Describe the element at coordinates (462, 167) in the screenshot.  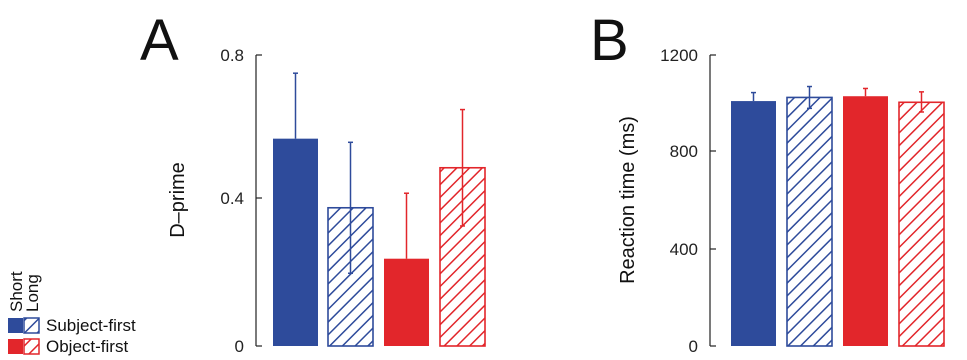
I see `panel-a-bar-object-first-long-error-bar` at that location.